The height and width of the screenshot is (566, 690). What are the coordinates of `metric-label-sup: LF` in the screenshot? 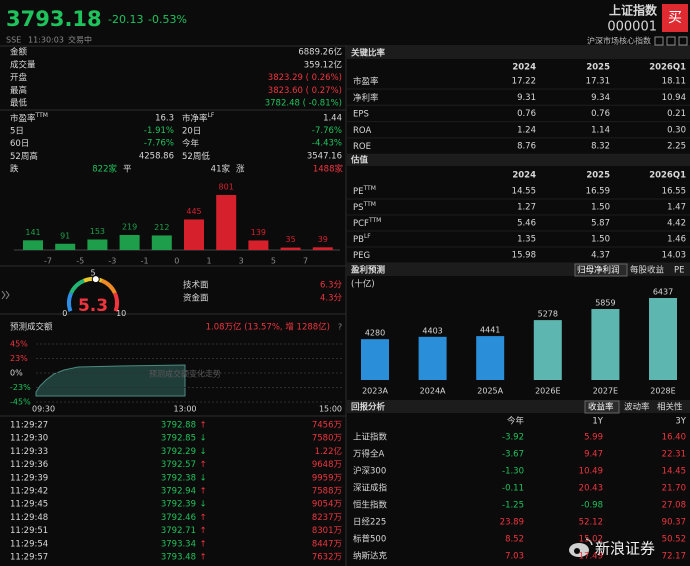 It's located at (211, 115).